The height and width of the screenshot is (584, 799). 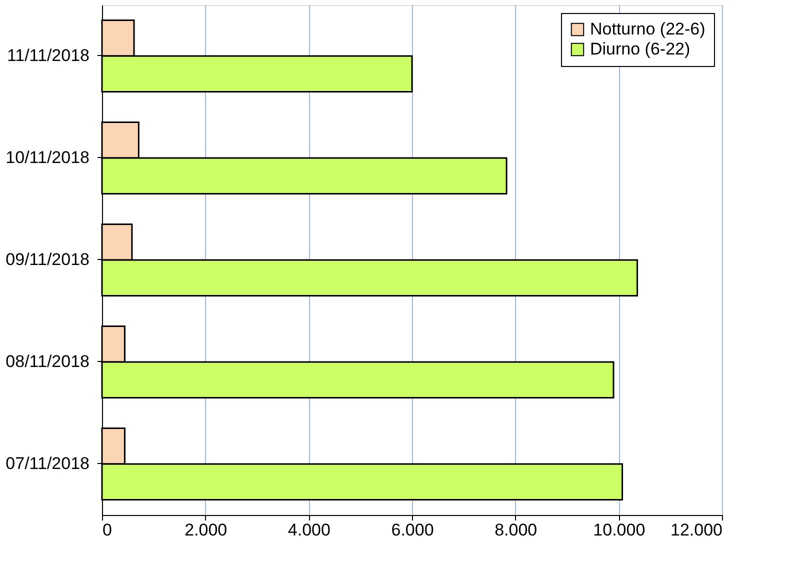 What do you see at coordinates (696, 530) in the screenshot?
I see `x-tick-label: 12.000` at bounding box center [696, 530].